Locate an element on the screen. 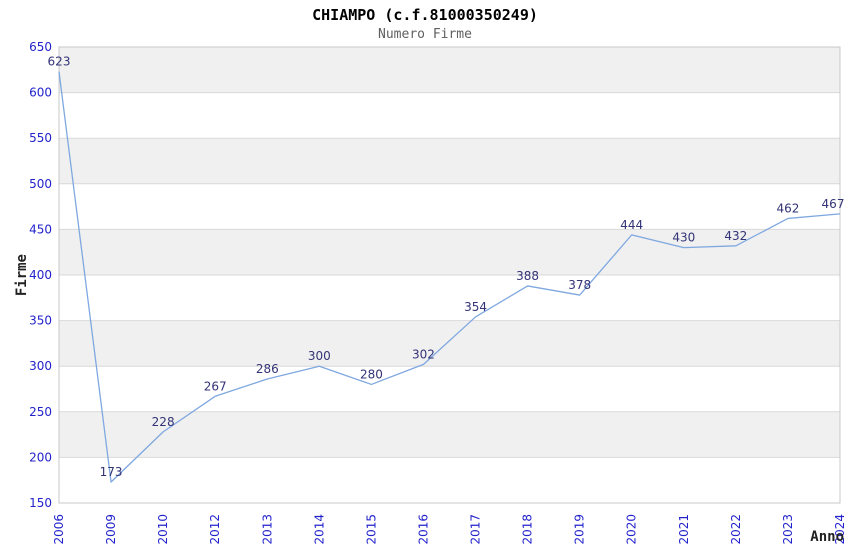 The height and width of the screenshot is (550, 850). x-tick-label: 2014 is located at coordinates (319, 529).